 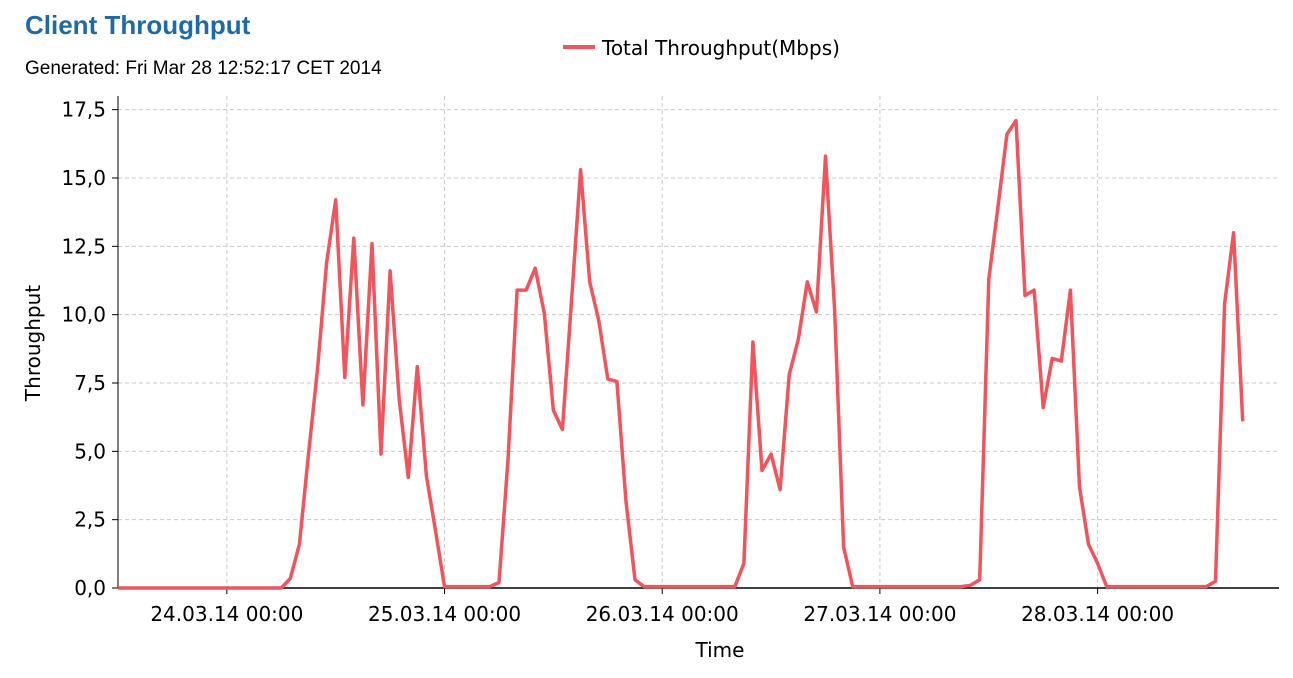 I want to click on y-axis-label: Throughput, so click(x=33, y=343).